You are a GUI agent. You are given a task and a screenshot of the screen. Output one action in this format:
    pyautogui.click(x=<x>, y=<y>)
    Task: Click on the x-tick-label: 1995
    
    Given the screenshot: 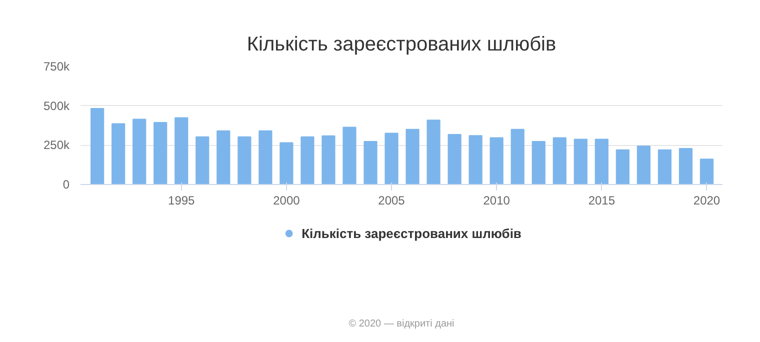 What is the action you would take?
    pyautogui.click(x=182, y=201)
    